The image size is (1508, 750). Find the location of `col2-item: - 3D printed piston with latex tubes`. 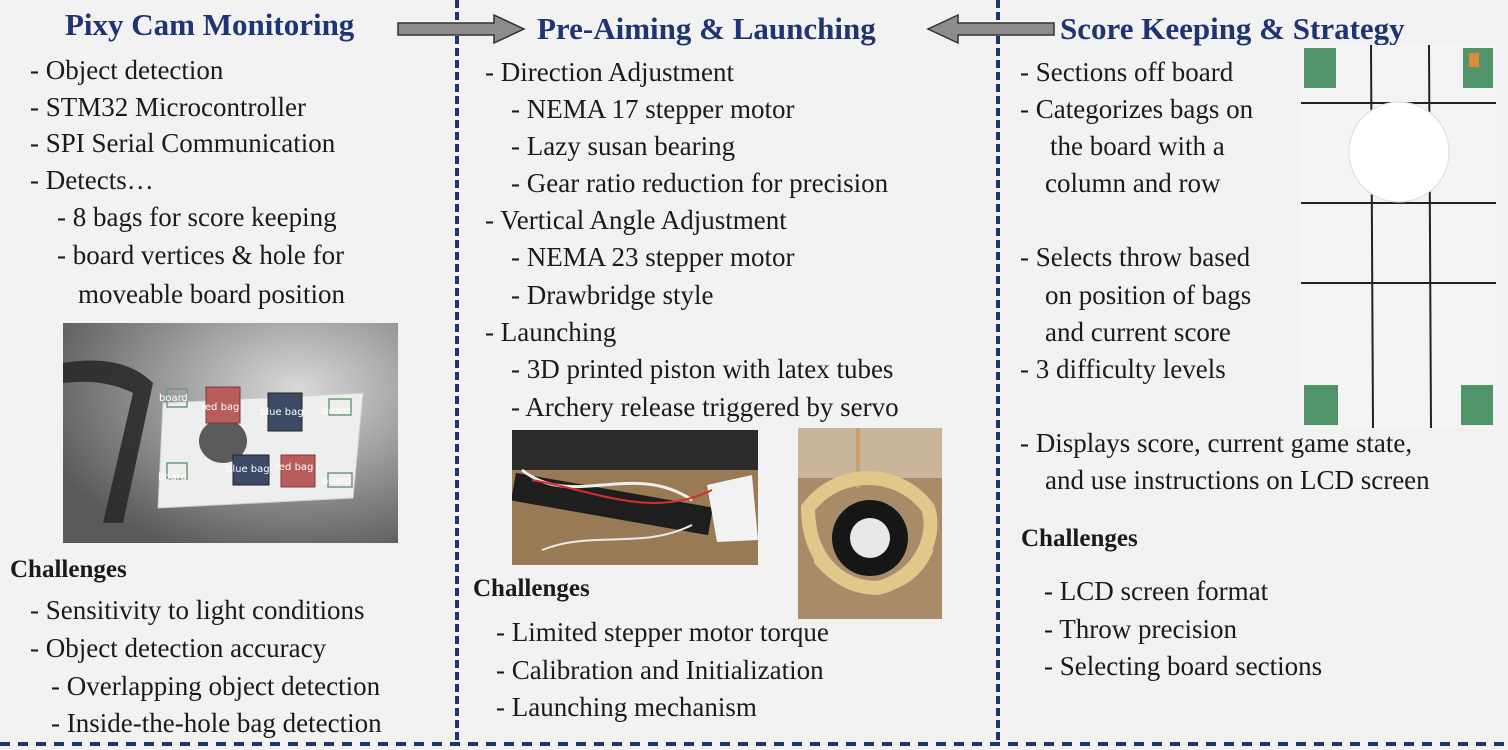

col2-item: - 3D printed piston with latex tubes is located at coordinates (702, 369).